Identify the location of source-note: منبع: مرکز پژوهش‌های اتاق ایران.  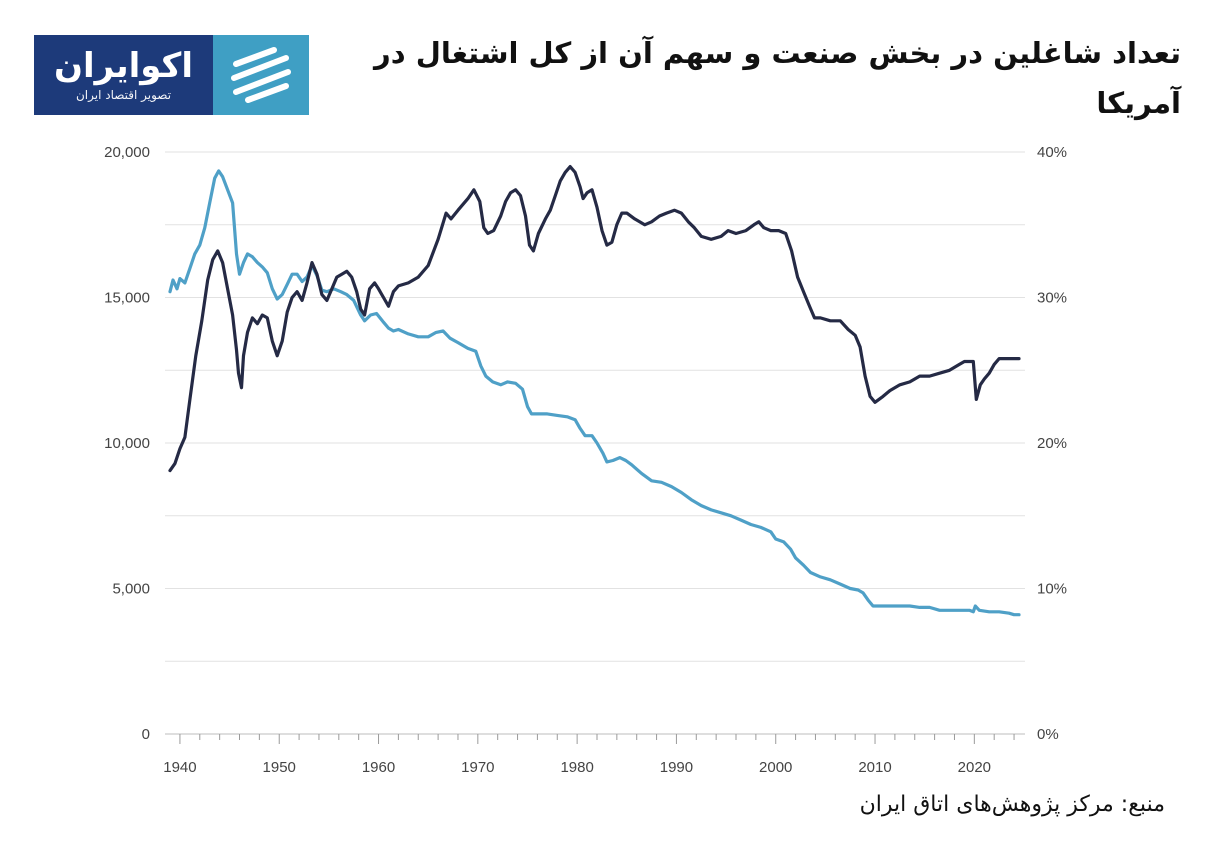
(1012, 804).